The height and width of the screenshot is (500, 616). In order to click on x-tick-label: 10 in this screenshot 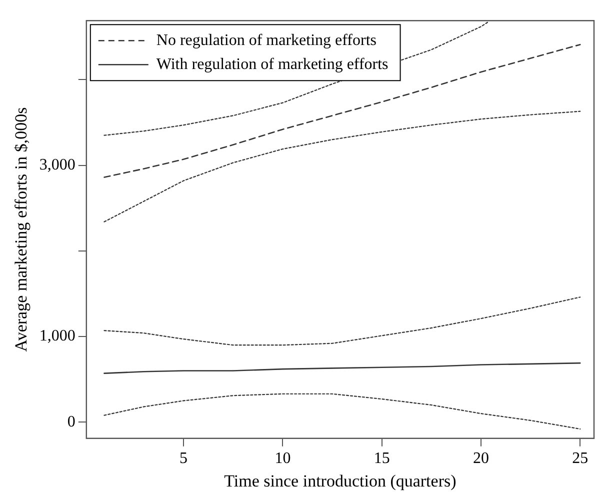, I will do `click(282, 459)`.